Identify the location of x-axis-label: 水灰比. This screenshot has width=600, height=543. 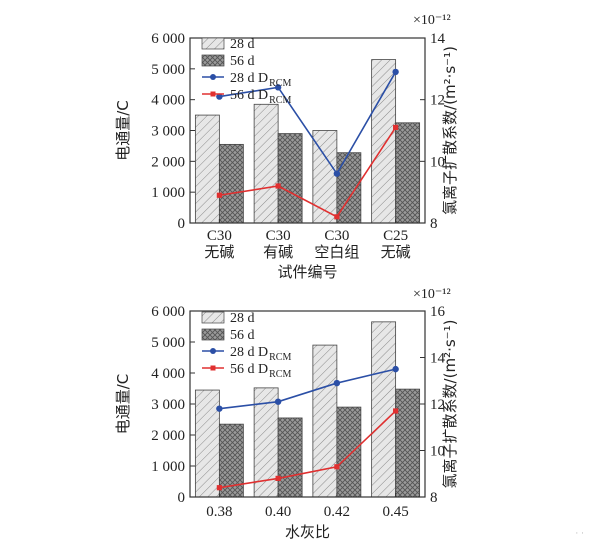
(307, 532).